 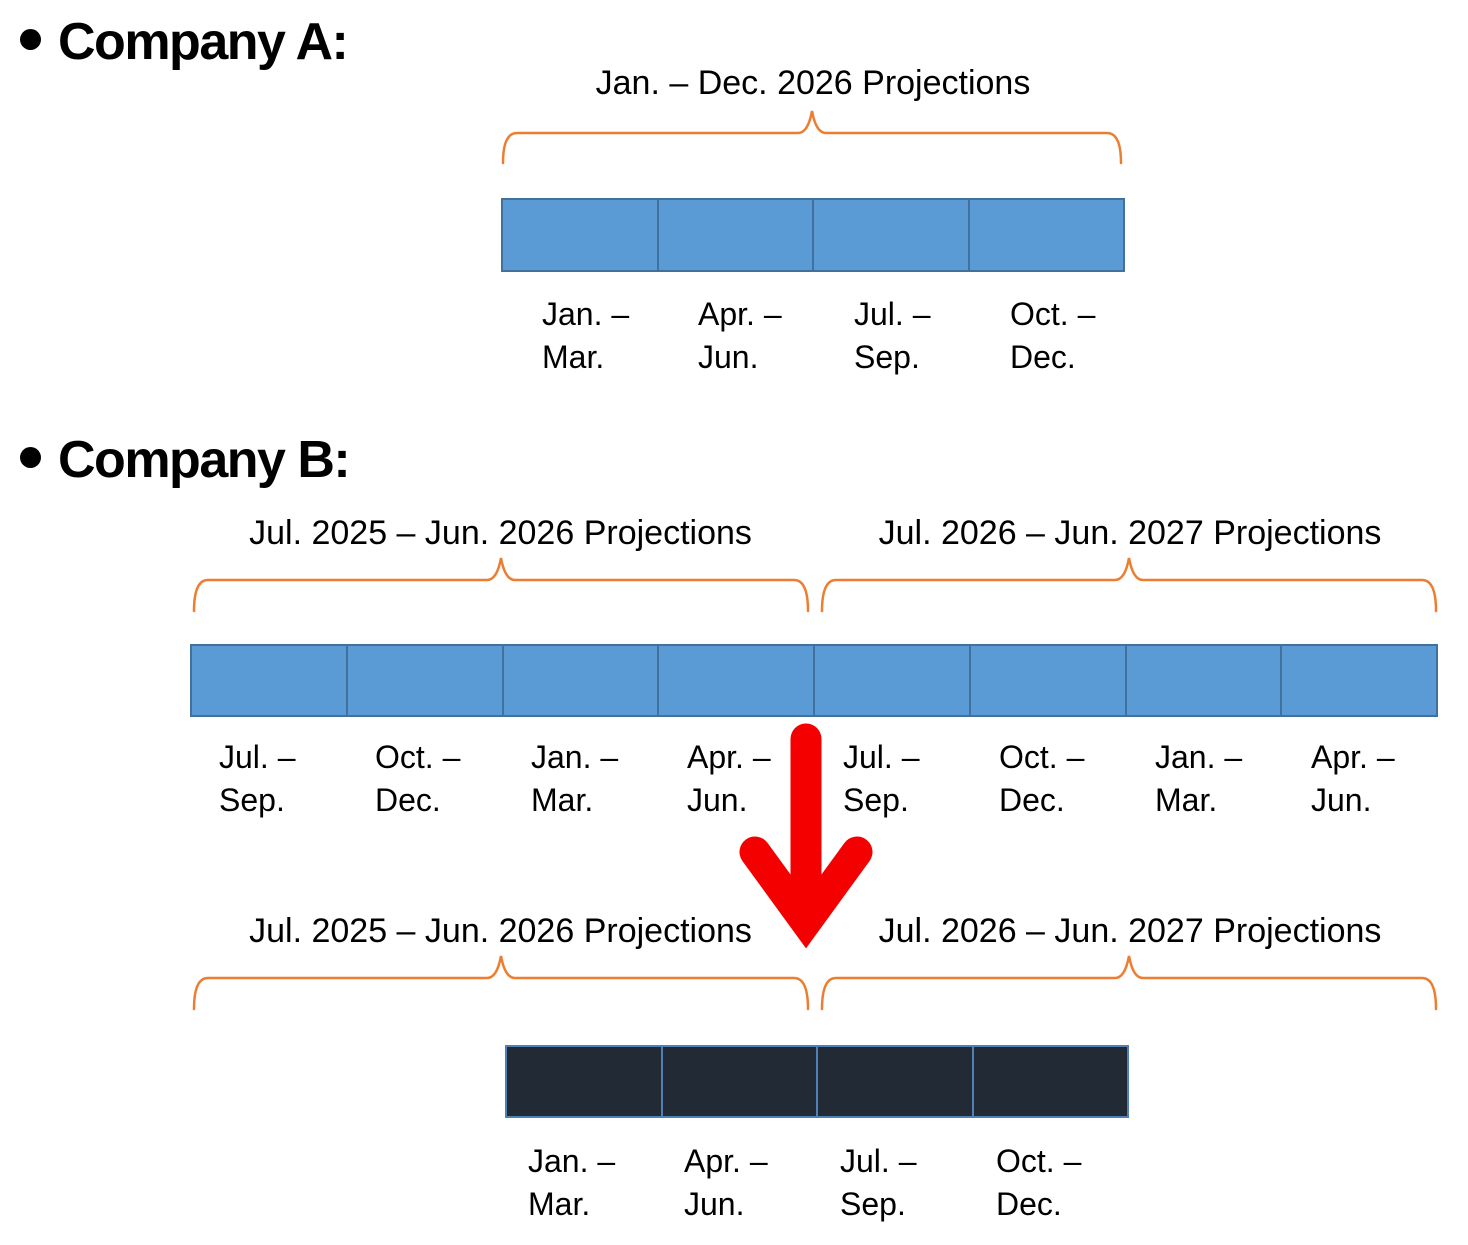 I want to click on company-a-timeline-bar, so click(x=813, y=235).